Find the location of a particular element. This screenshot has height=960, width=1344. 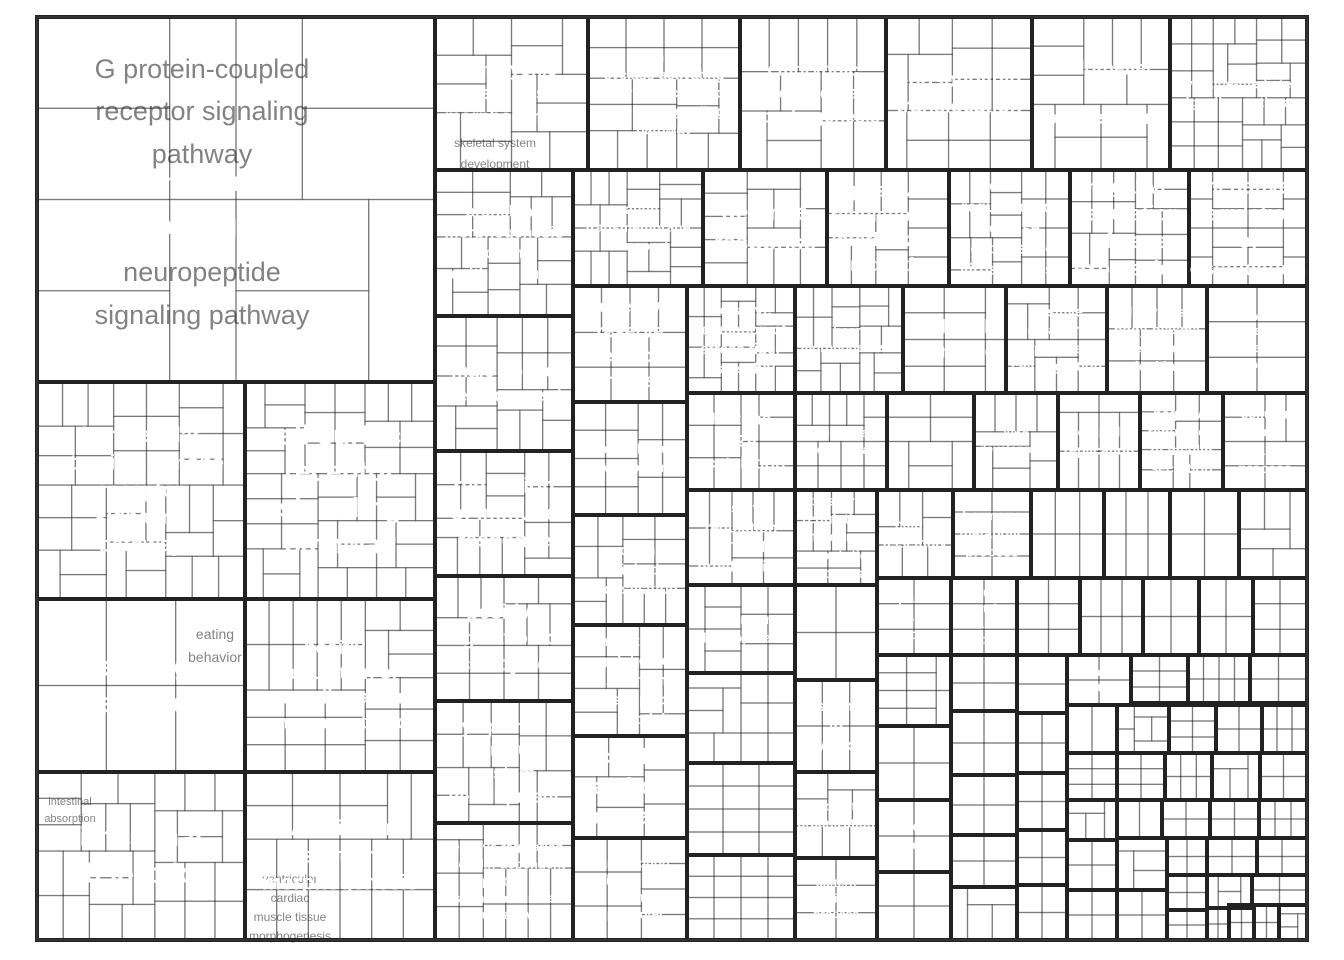

group-label: nervous is located at coordinates (504, 750).